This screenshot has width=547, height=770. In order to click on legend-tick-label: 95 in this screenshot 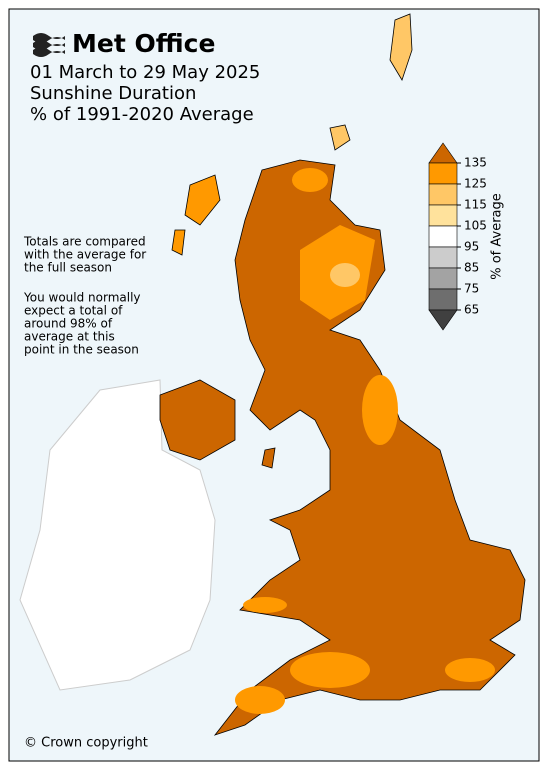, I will do `click(471, 247)`.